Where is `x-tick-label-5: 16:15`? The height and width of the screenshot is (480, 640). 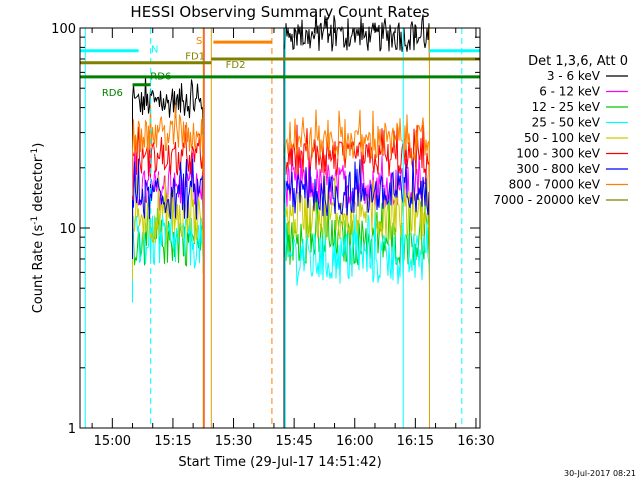 x-tick-label-5: 16:15 is located at coordinates (415, 441).